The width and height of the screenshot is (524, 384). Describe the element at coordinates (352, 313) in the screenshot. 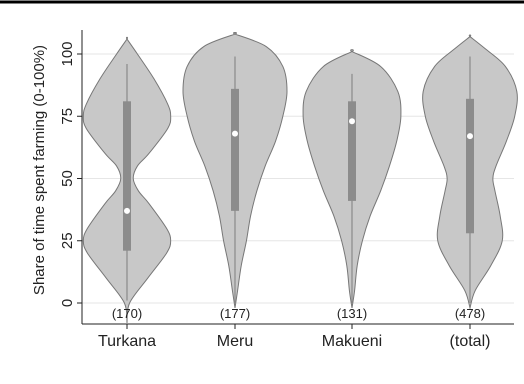

I see `sample-size-label: (131)` at that location.